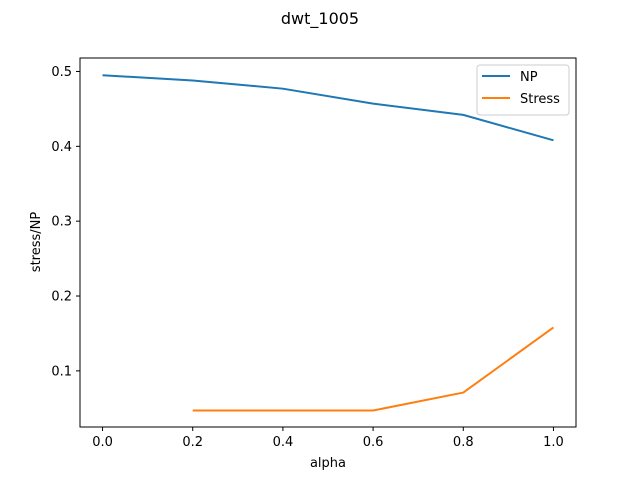 The image size is (640, 480). Describe the element at coordinates (328, 463) in the screenshot. I see `x-axis-label: alpha` at that location.